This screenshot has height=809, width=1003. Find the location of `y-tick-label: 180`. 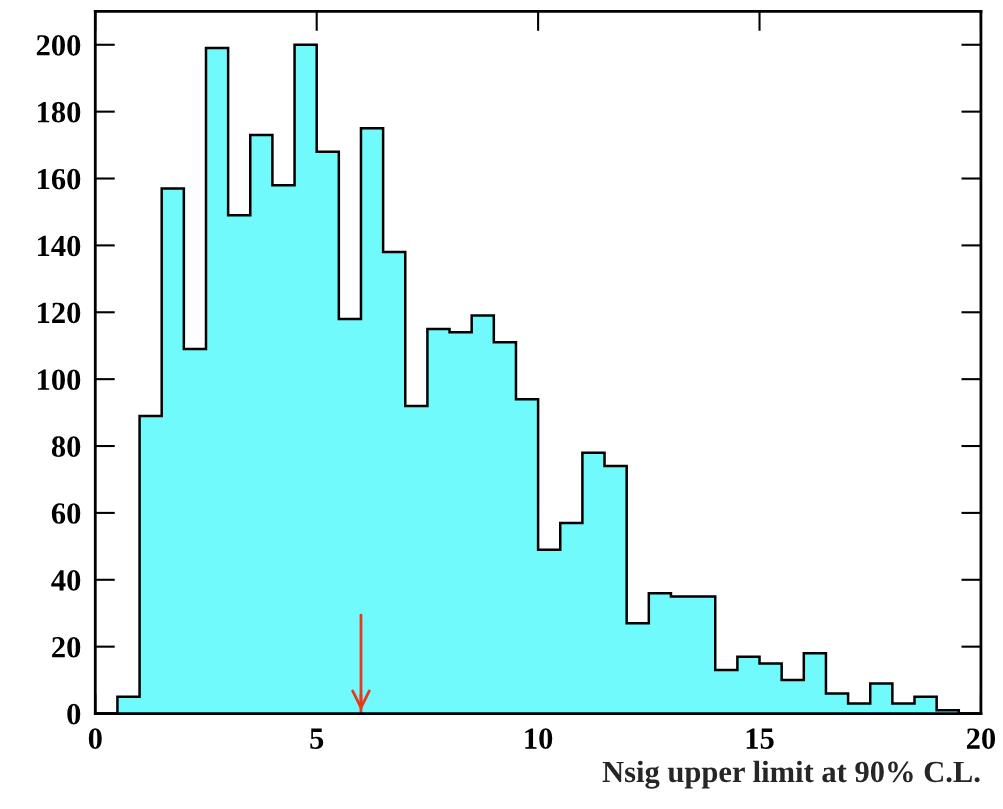

y-tick-label: 180 is located at coordinates (59, 112).